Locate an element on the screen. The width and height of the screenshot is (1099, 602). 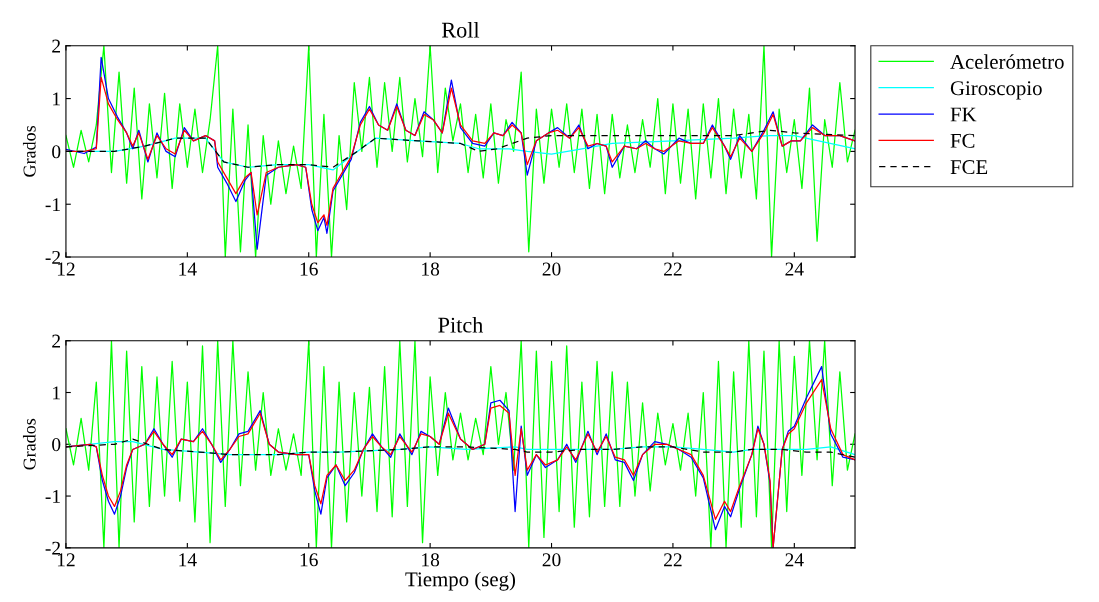
legend-label: FC is located at coordinates (962, 140).